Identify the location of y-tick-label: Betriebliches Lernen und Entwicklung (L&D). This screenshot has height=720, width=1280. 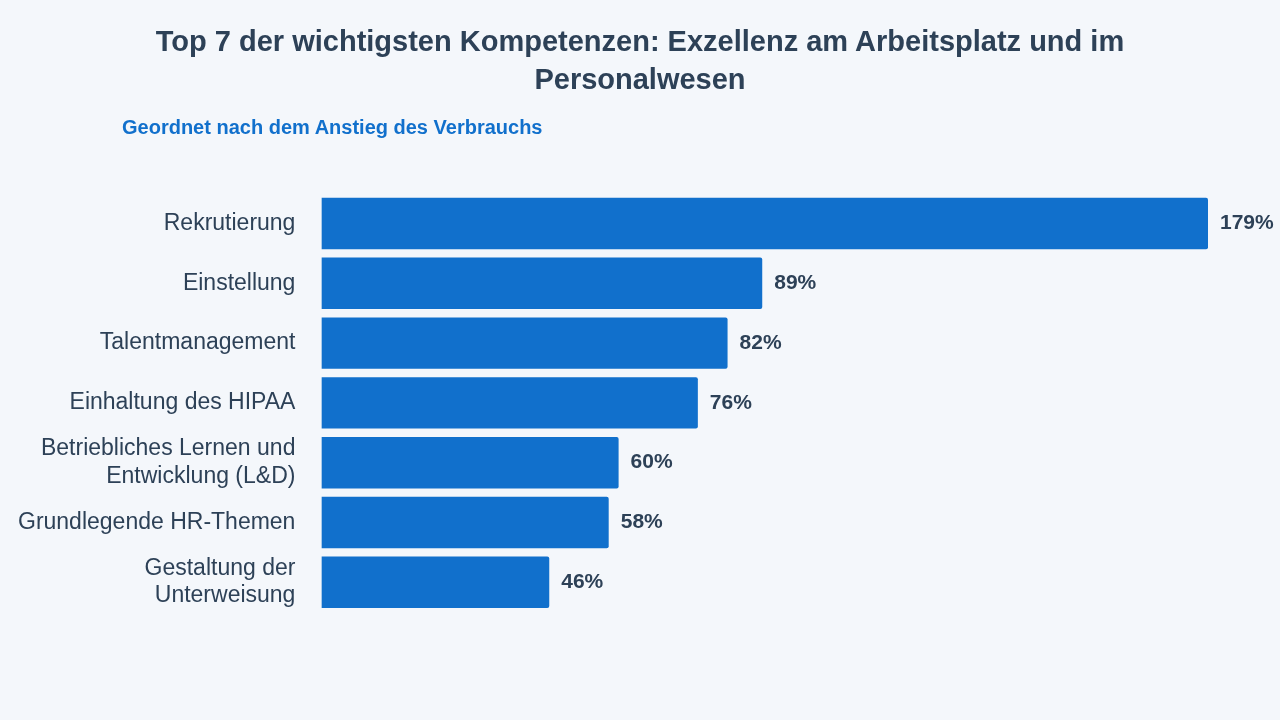
(168, 461).